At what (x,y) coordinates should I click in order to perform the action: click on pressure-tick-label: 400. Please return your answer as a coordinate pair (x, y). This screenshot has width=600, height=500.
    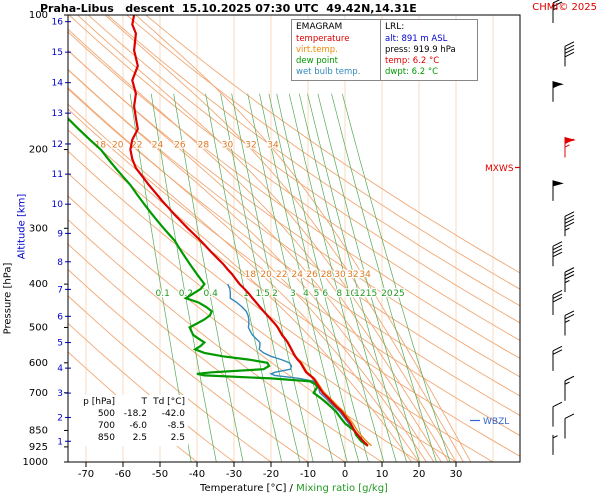
    Looking at the image, I should click on (38, 284).